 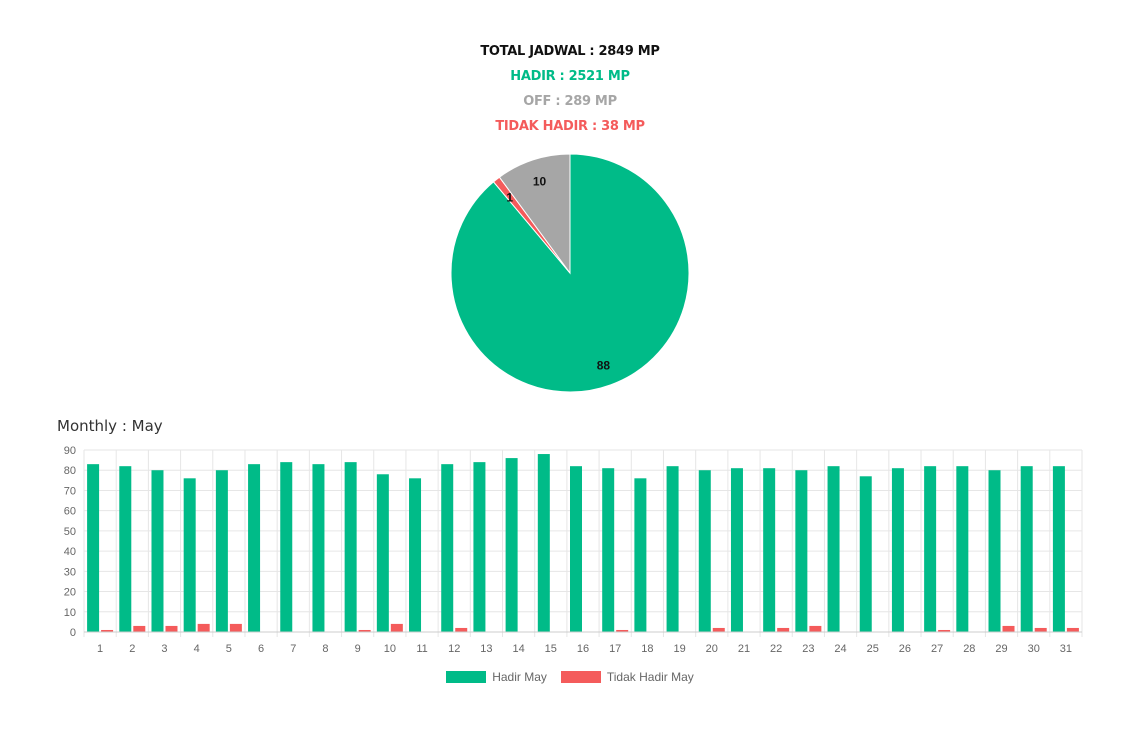 I want to click on x-tick-label: 27, so click(x=937, y=649).